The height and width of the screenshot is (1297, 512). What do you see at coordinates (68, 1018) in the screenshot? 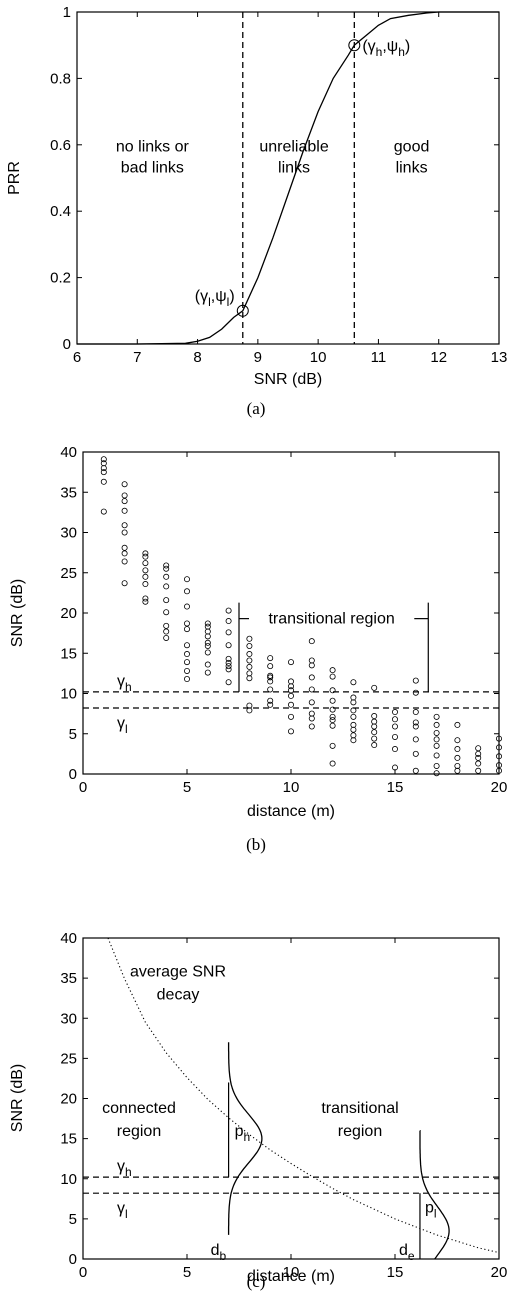
I see `y-tick-label: 30` at bounding box center [68, 1018].